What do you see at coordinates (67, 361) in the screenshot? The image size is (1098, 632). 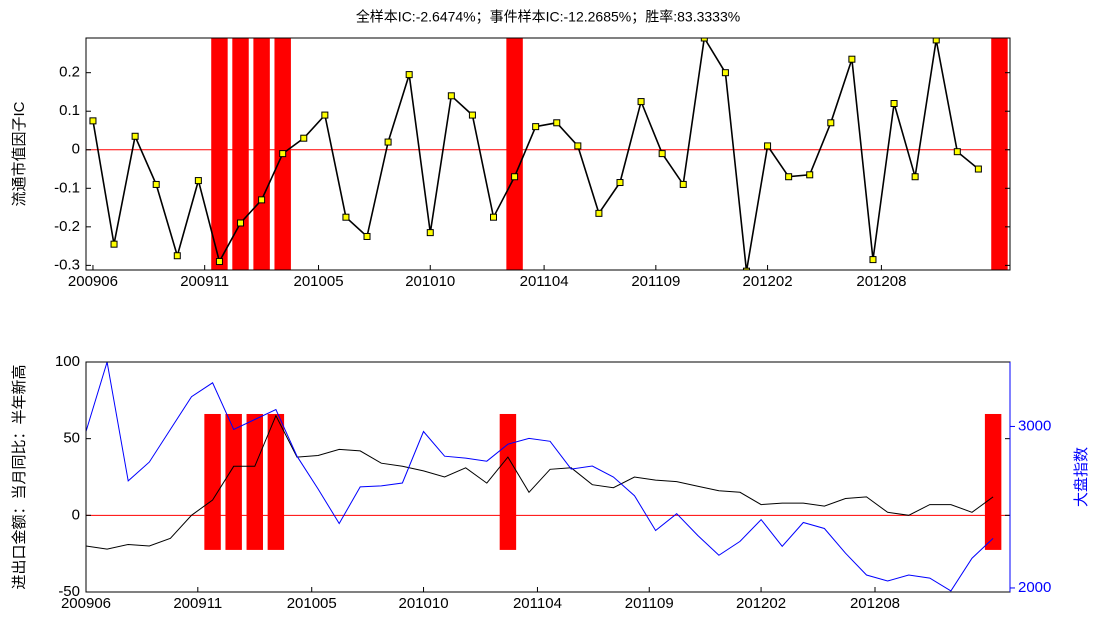 I see `y-tick-label: 100` at bounding box center [67, 361].